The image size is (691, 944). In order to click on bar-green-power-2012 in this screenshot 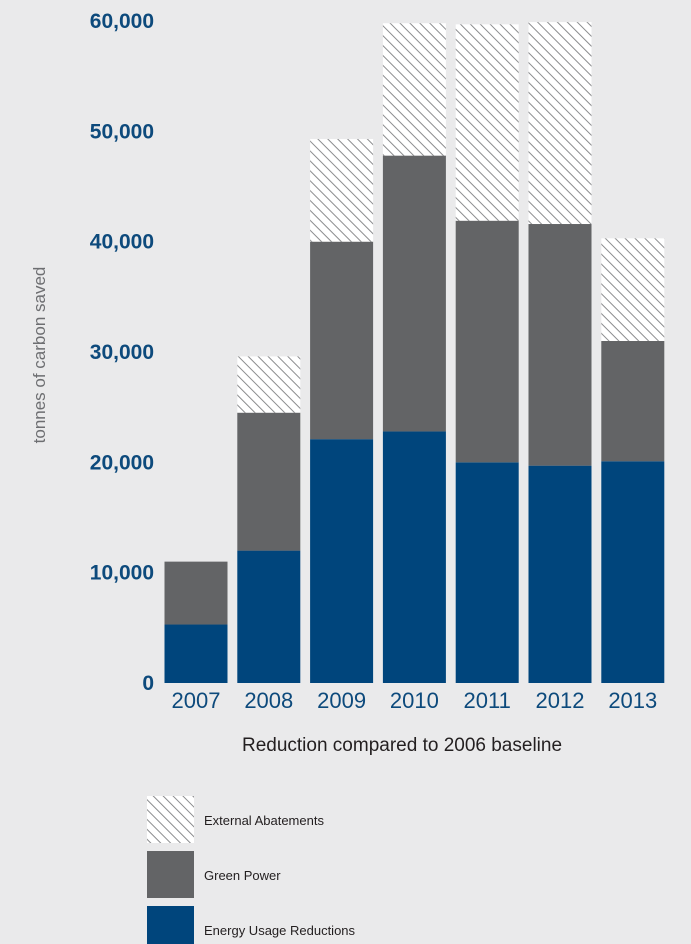, I will do `click(560, 345)`.